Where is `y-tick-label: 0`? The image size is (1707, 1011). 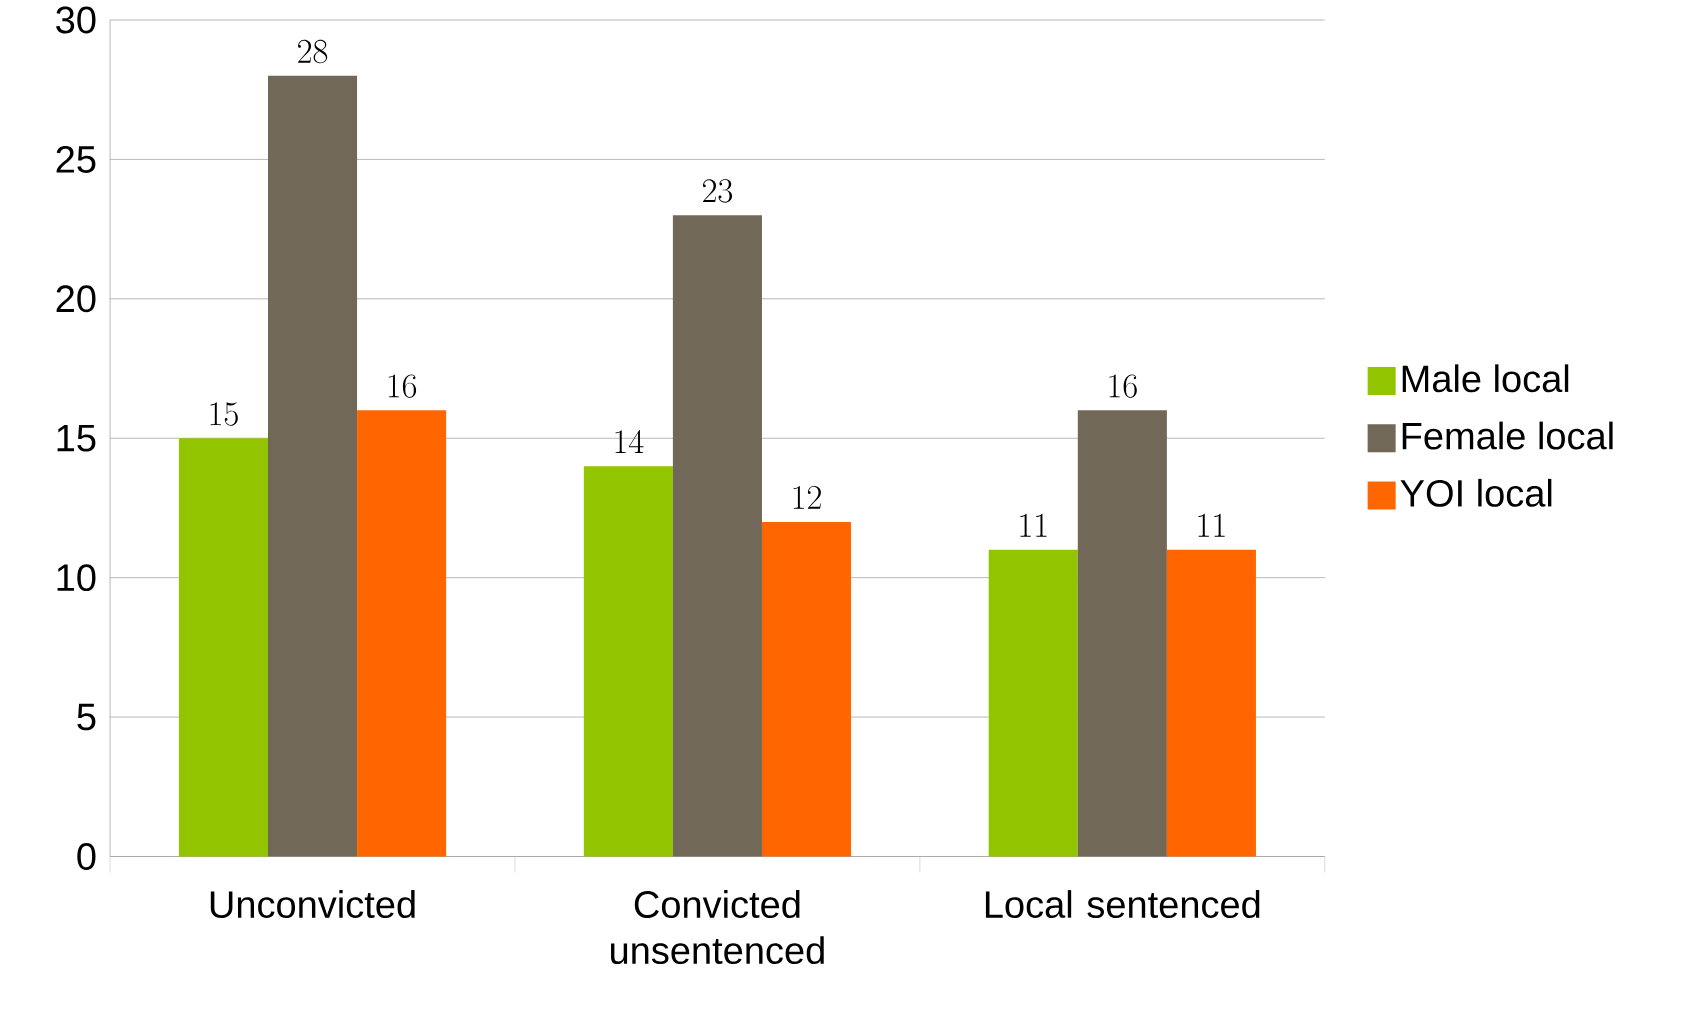 y-tick-label: 0 is located at coordinates (86, 857).